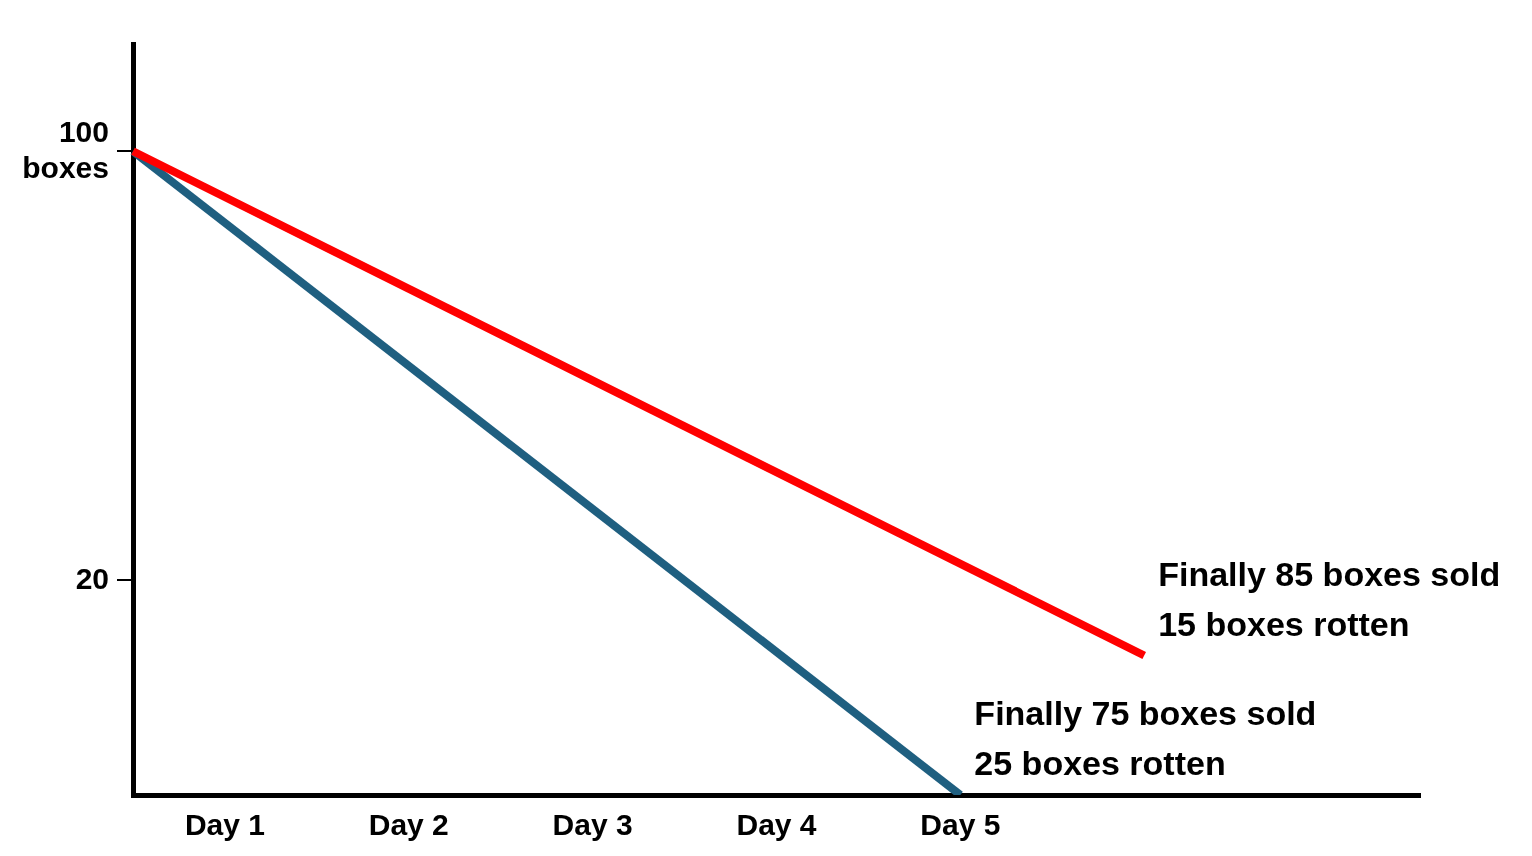  What do you see at coordinates (592, 825) in the screenshot?
I see `x-tick-label: Day 3` at bounding box center [592, 825].